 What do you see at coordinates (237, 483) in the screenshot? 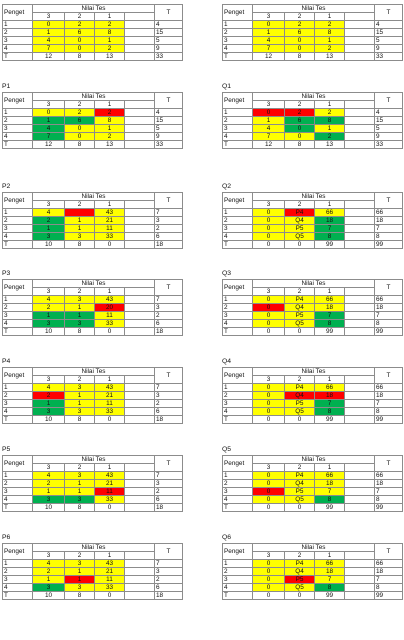
I see `row-label: 2` at bounding box center [237, 483].